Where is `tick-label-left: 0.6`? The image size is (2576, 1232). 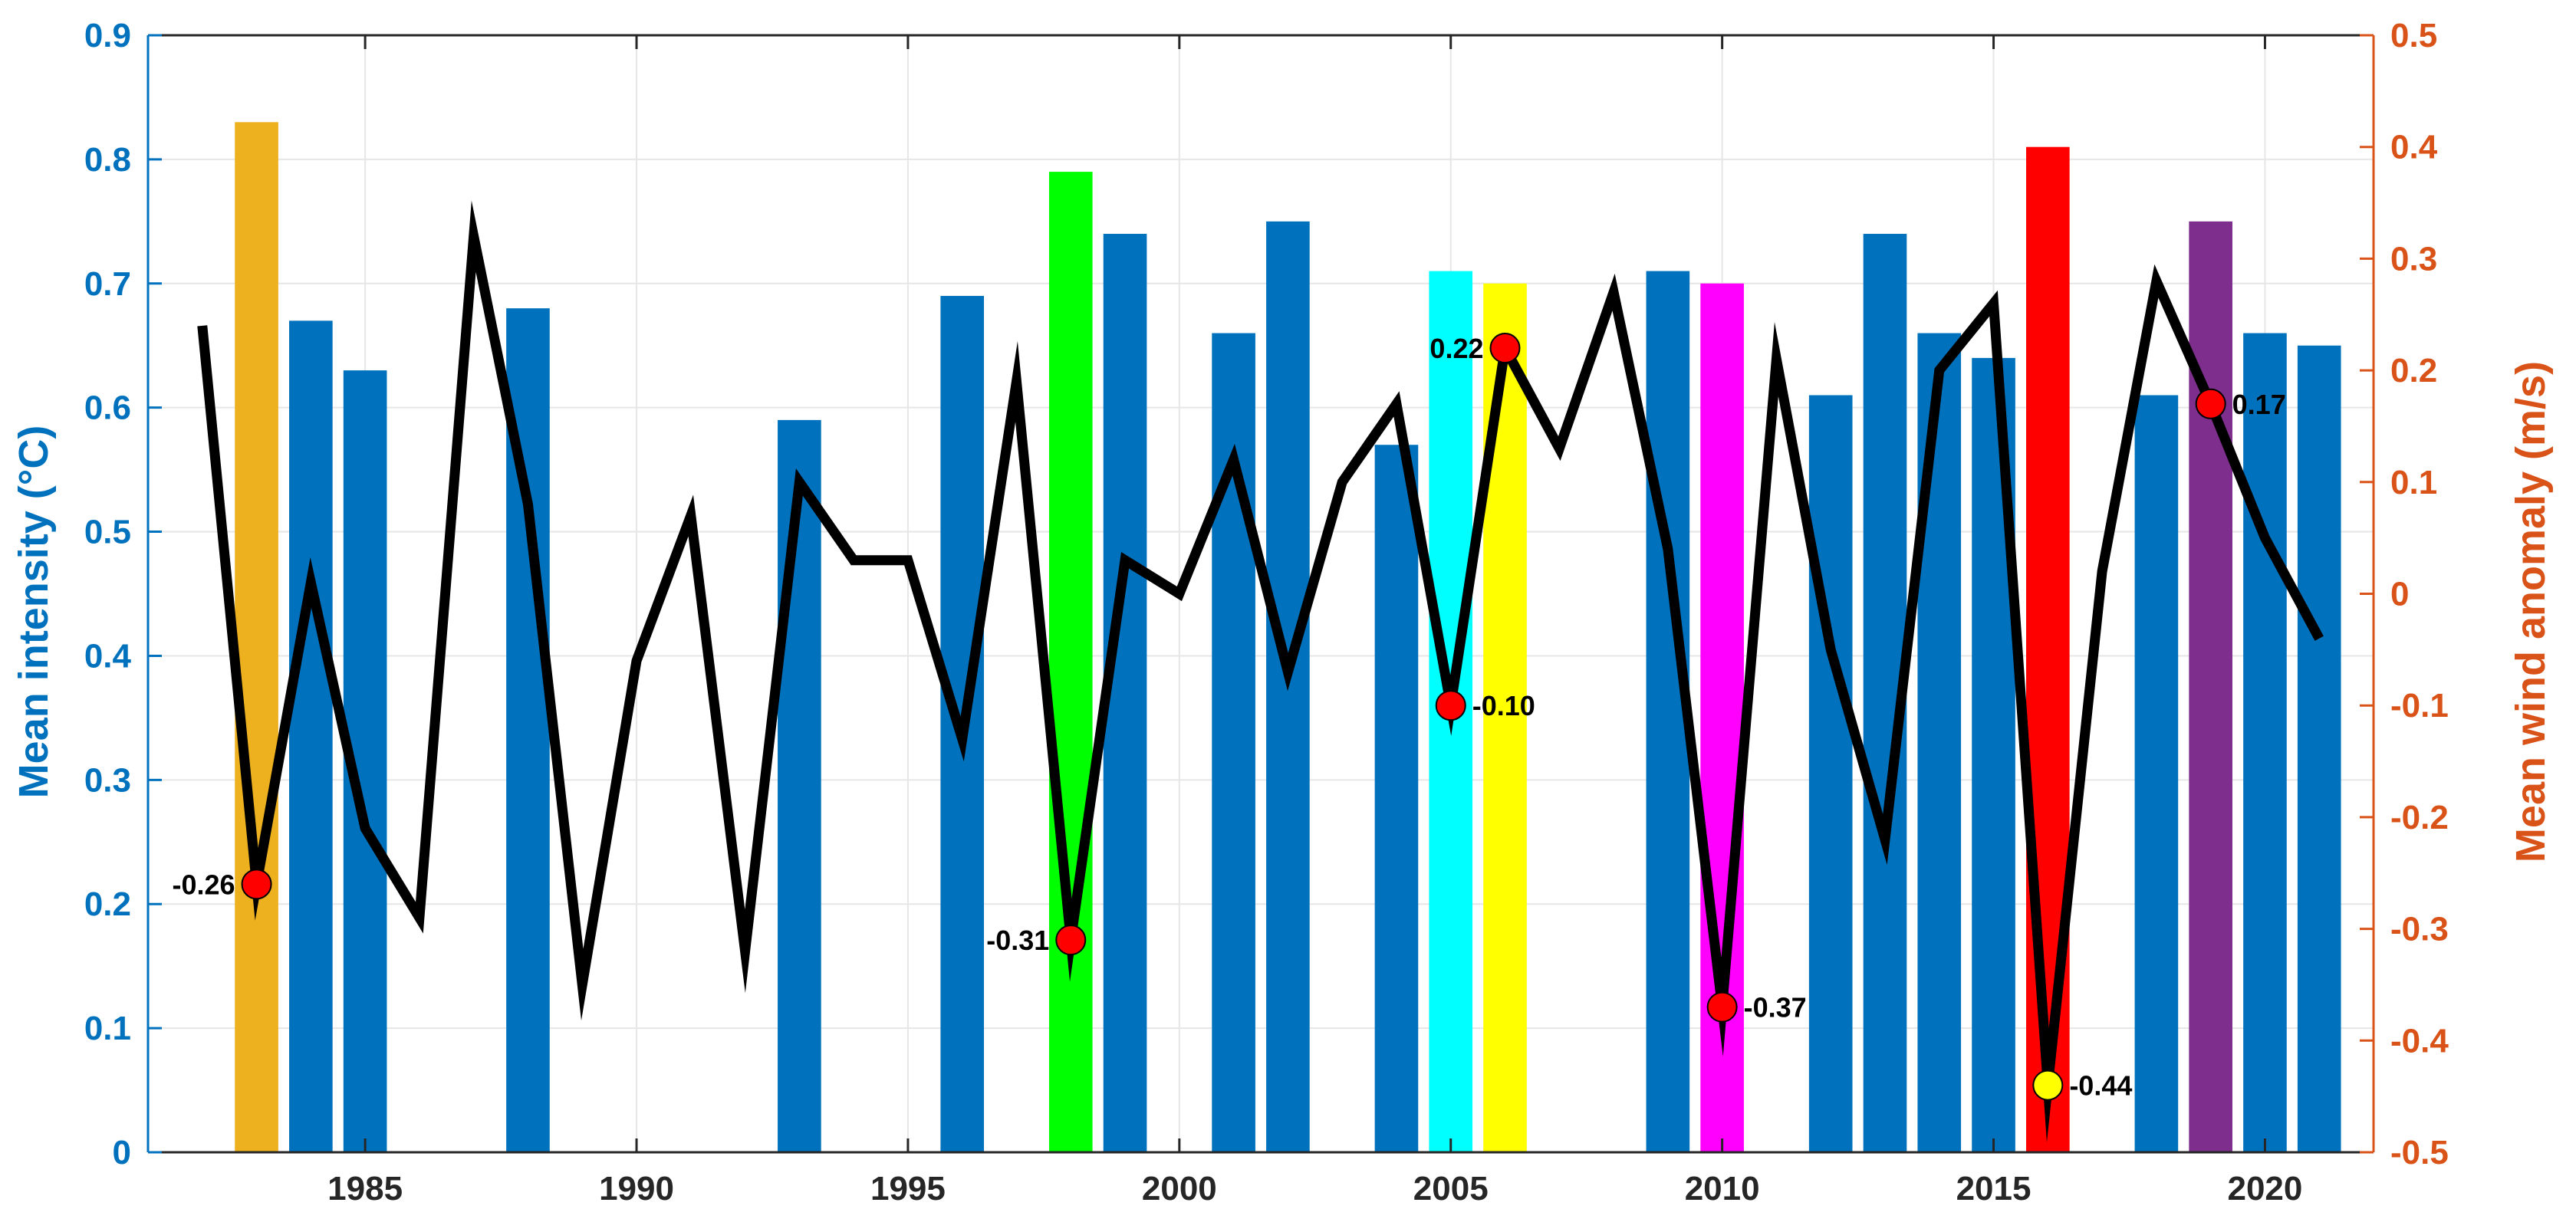 tick-label-left: 0.6 is located at coordinates (107, 408).